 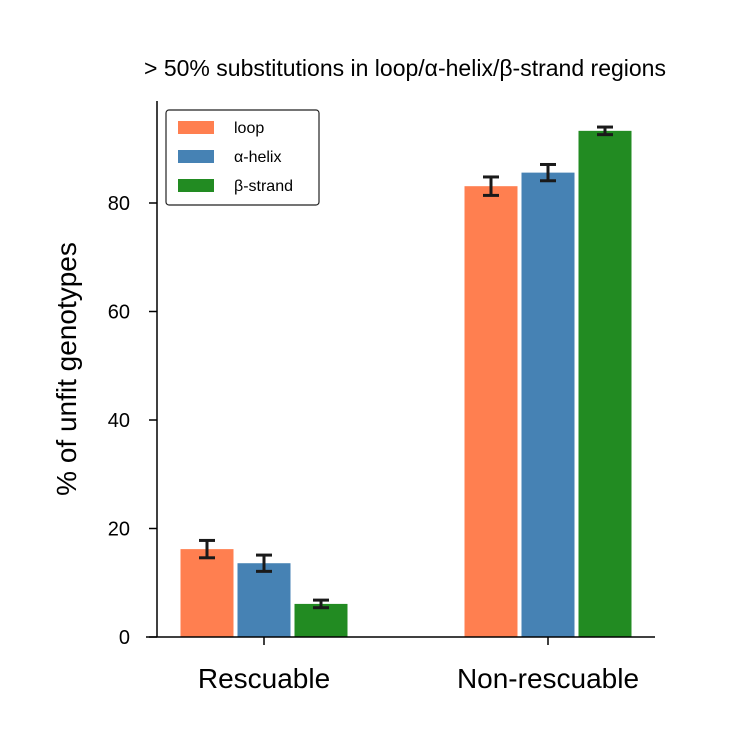 What do you see at coordinates (263, 186) in the screenshot?
I see `legend-label: β-strand` at bounding box center [263, 186].